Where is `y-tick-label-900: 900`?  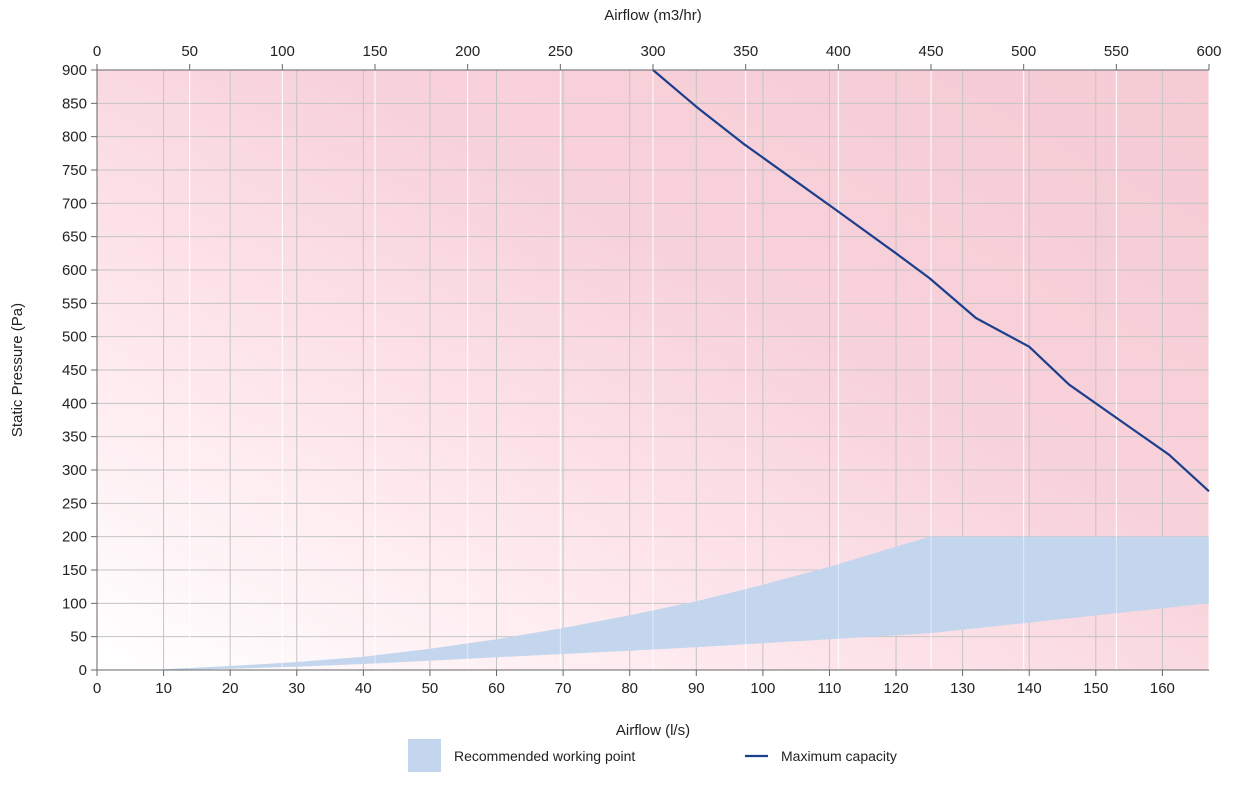
y-tick-label-900: 900 is located at coordinates (74, 70).